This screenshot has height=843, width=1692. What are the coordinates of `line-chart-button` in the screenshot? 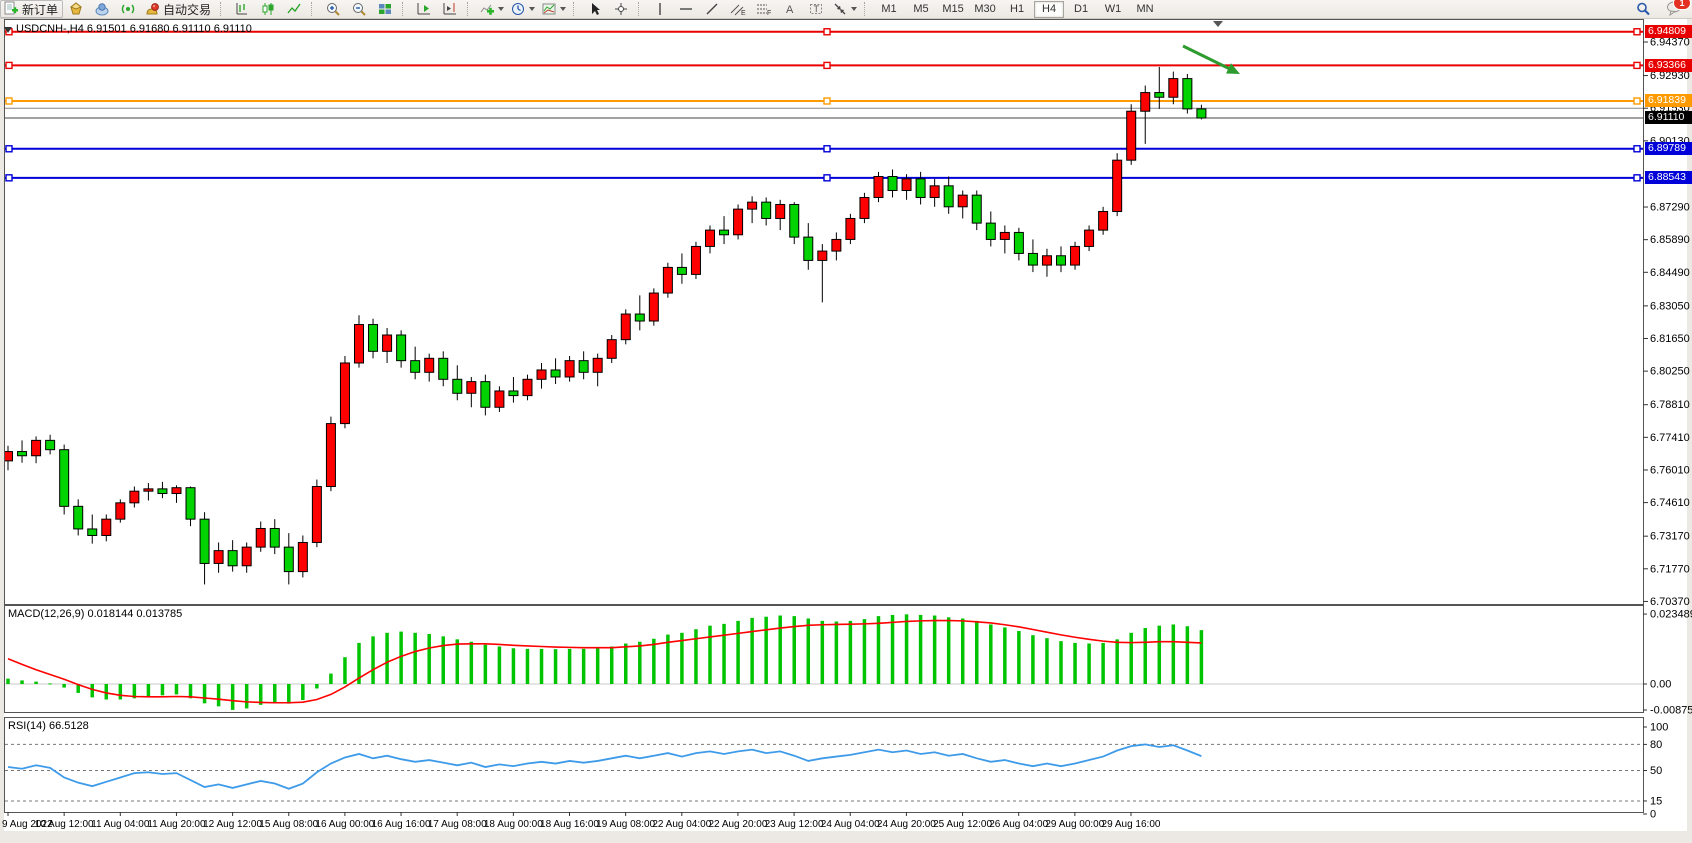 It's located at (294, 9).